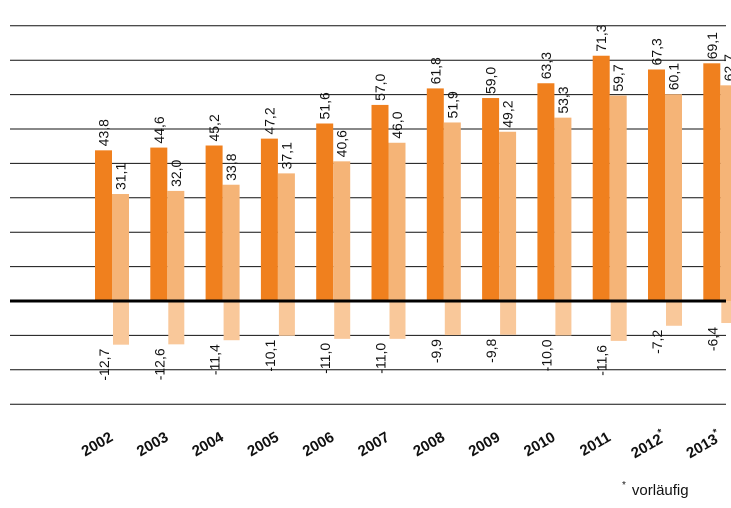 Image resolution: width=731 pixels, height=508 pixels. I want to click on value-label-series-3: -10,0, so click(546, 355).